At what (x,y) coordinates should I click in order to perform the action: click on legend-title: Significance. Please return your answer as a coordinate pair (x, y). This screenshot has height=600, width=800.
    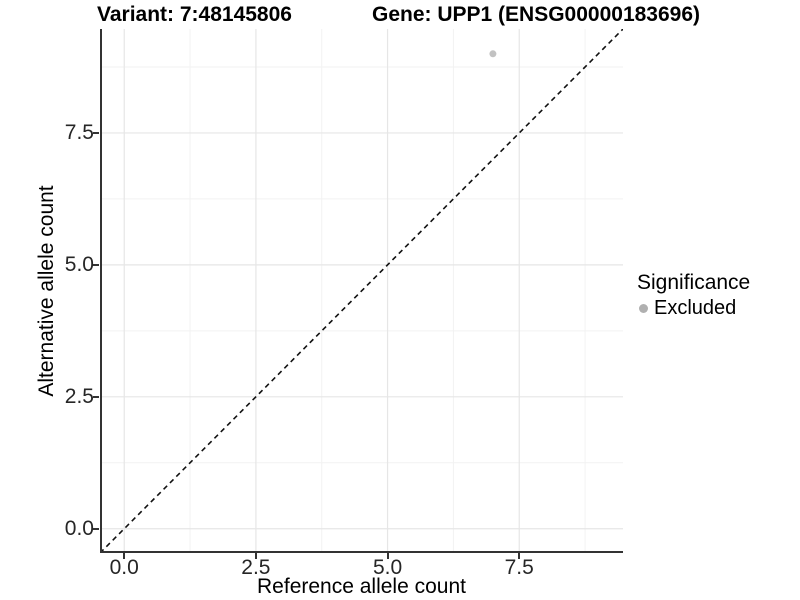
    Looking at the image, I should click on (694, 282).